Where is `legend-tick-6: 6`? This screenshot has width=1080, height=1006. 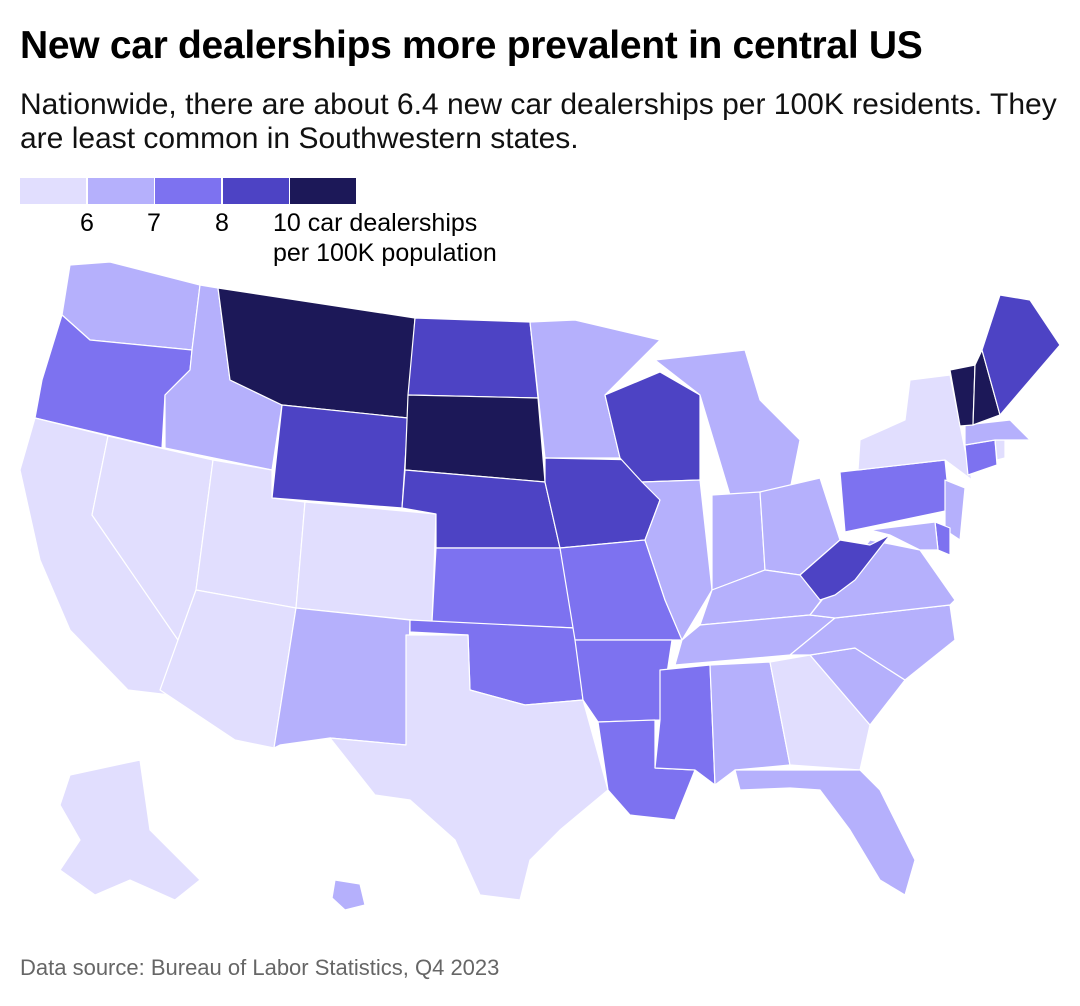
legend-tick-6: 6 is located at coordinates (87, 223).